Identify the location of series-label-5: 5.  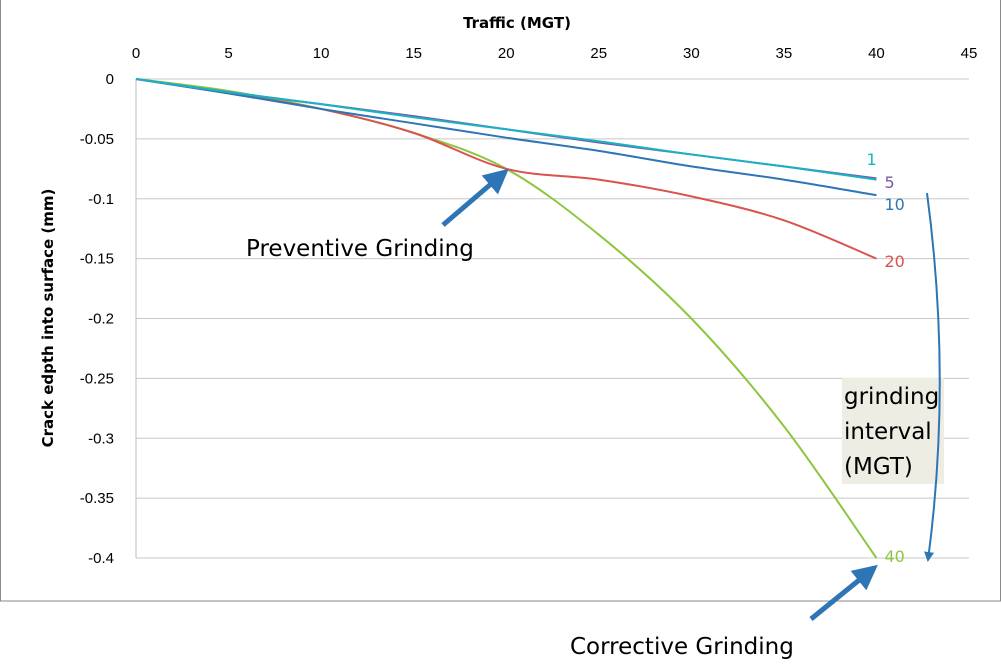
(889, 182).